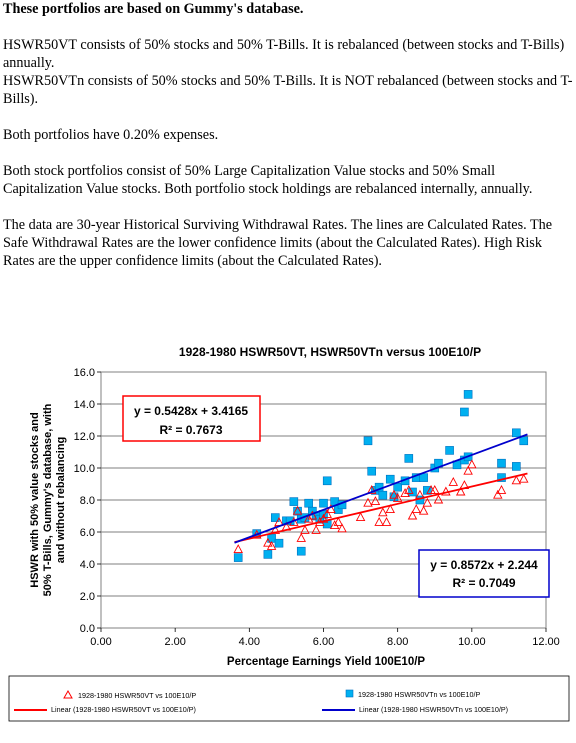  I want to click on legend-label-linear-vtn: Linear (1928-1980 HSWR50VTn vs 100E10/P), so click(433, 709).